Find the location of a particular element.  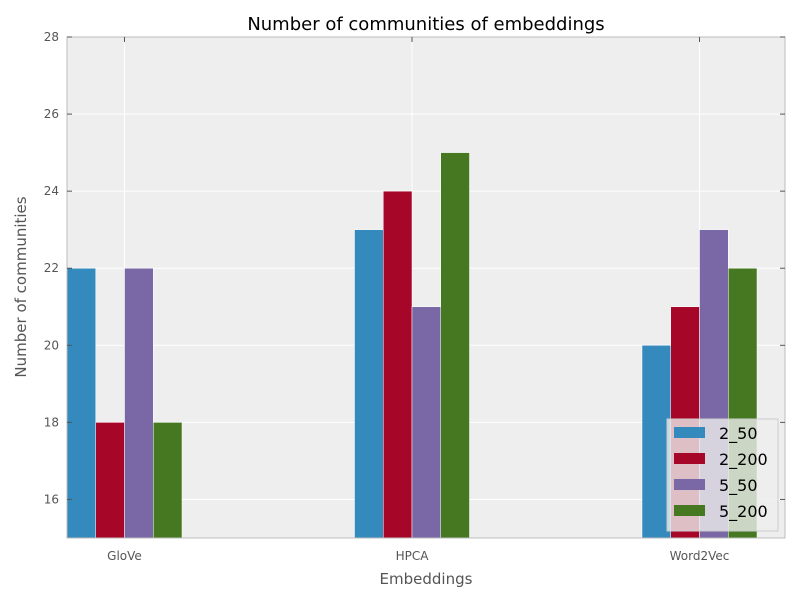

x-tick-label: Word2Vec is located at coordinates (700, 556).